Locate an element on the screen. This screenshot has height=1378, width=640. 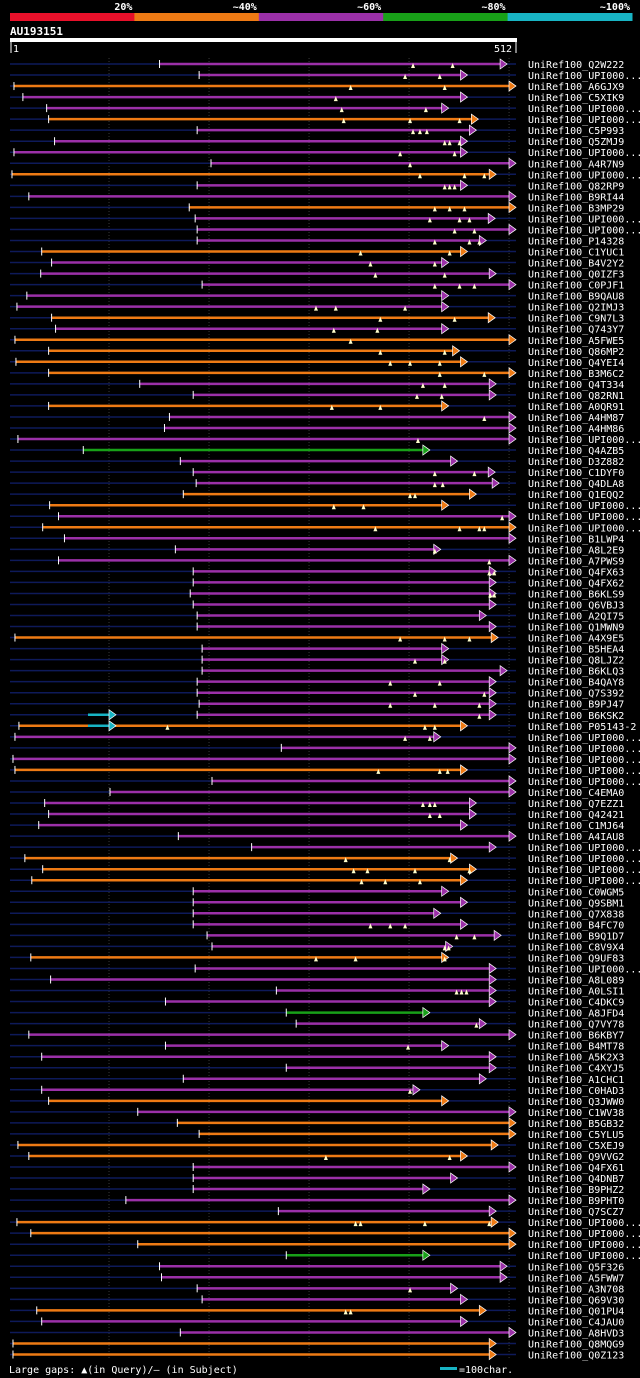
hit-label: UniRef100_C4XYJ5 is located at coordinates (576, 1069).